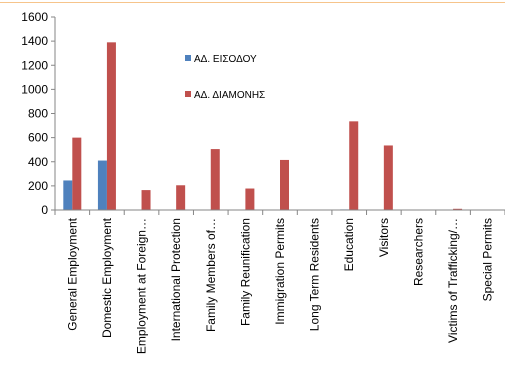 The height and width of the screenshot is (383, 505). I want to click on legend-swatch-entry-visa, so click(188, 58).